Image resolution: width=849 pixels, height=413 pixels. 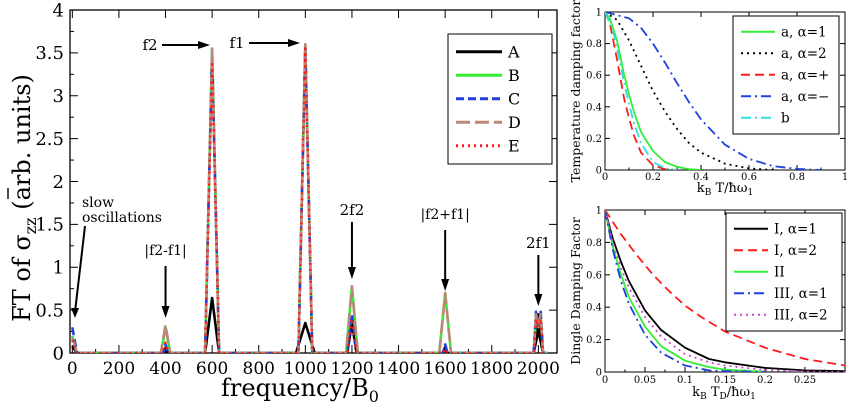 I want to click on x-axis-label: kB T/ħω1, so click(x=725, y=189).